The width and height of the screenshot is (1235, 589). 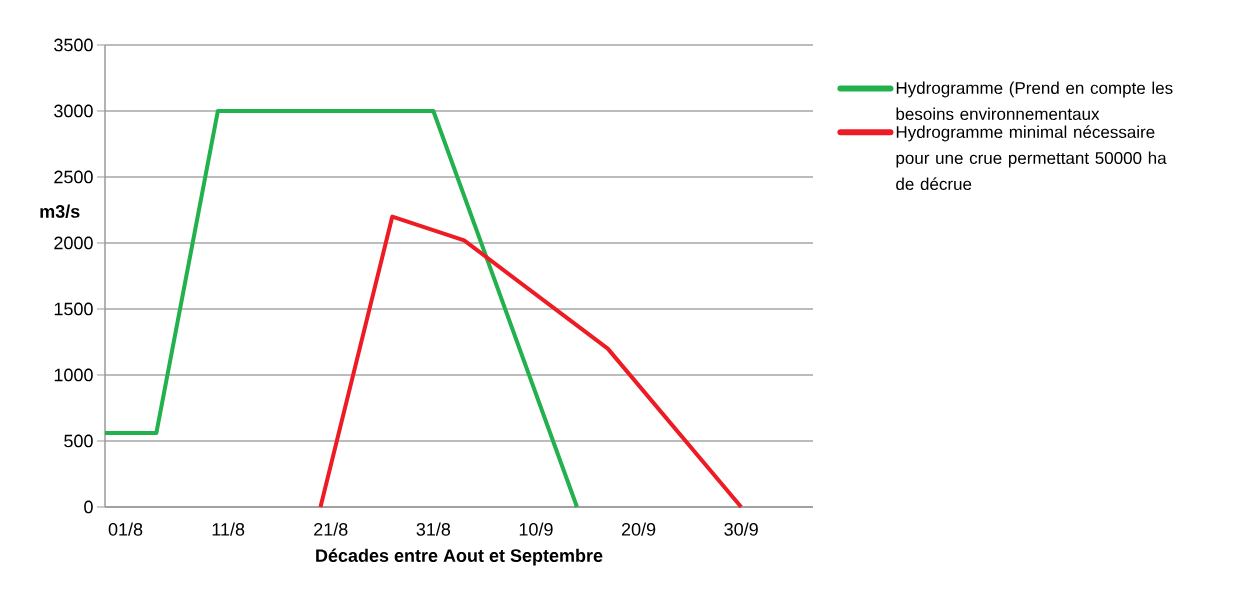 What do you see at coordinates (73, 45) in the screenshot?
I see `y-tick-label: 3500` at bounding box center [73, 45].